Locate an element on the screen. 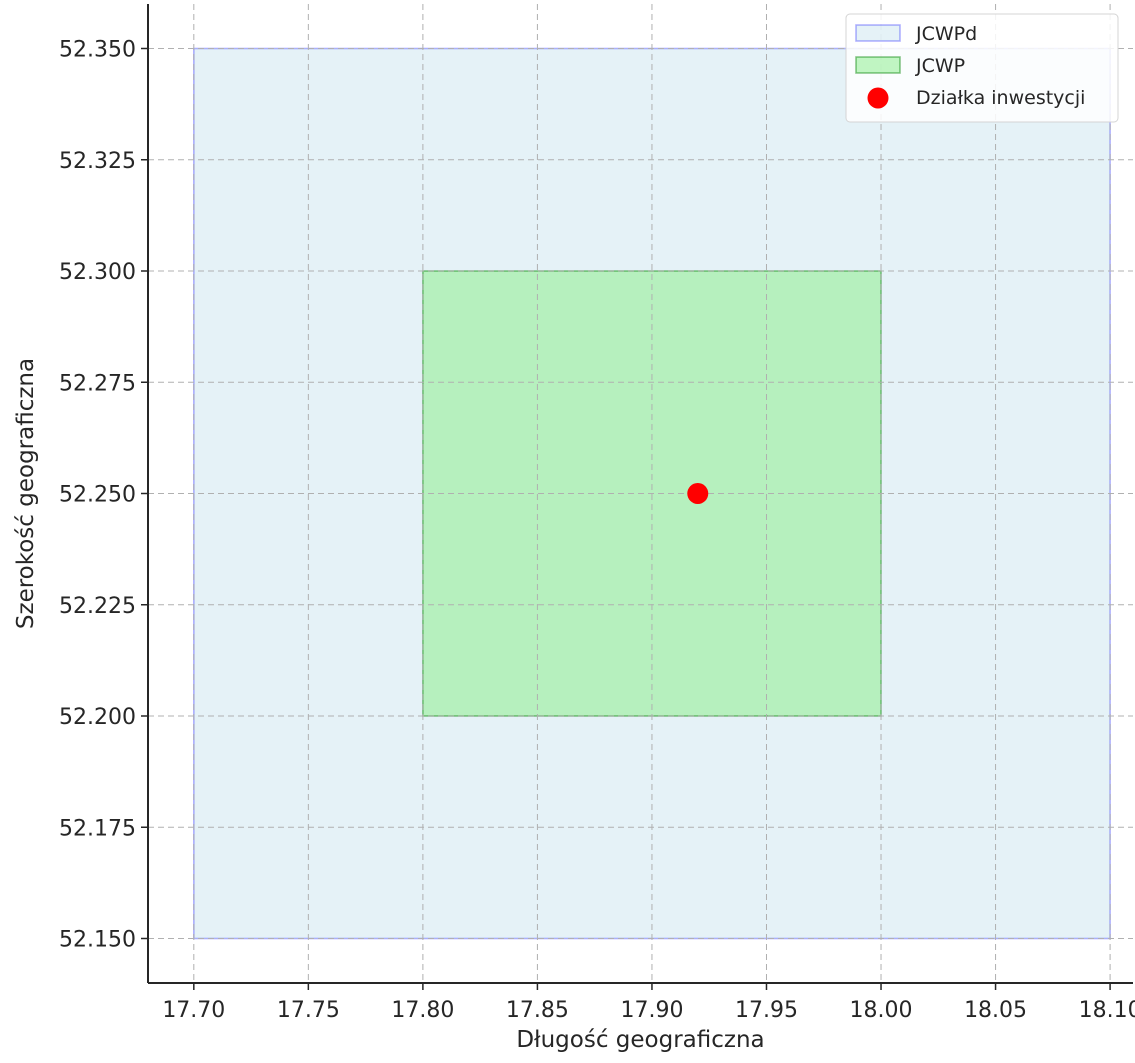 The image size is (1135, 1063). y-tick-label: 52.300 is located at coordinates (97, 272).